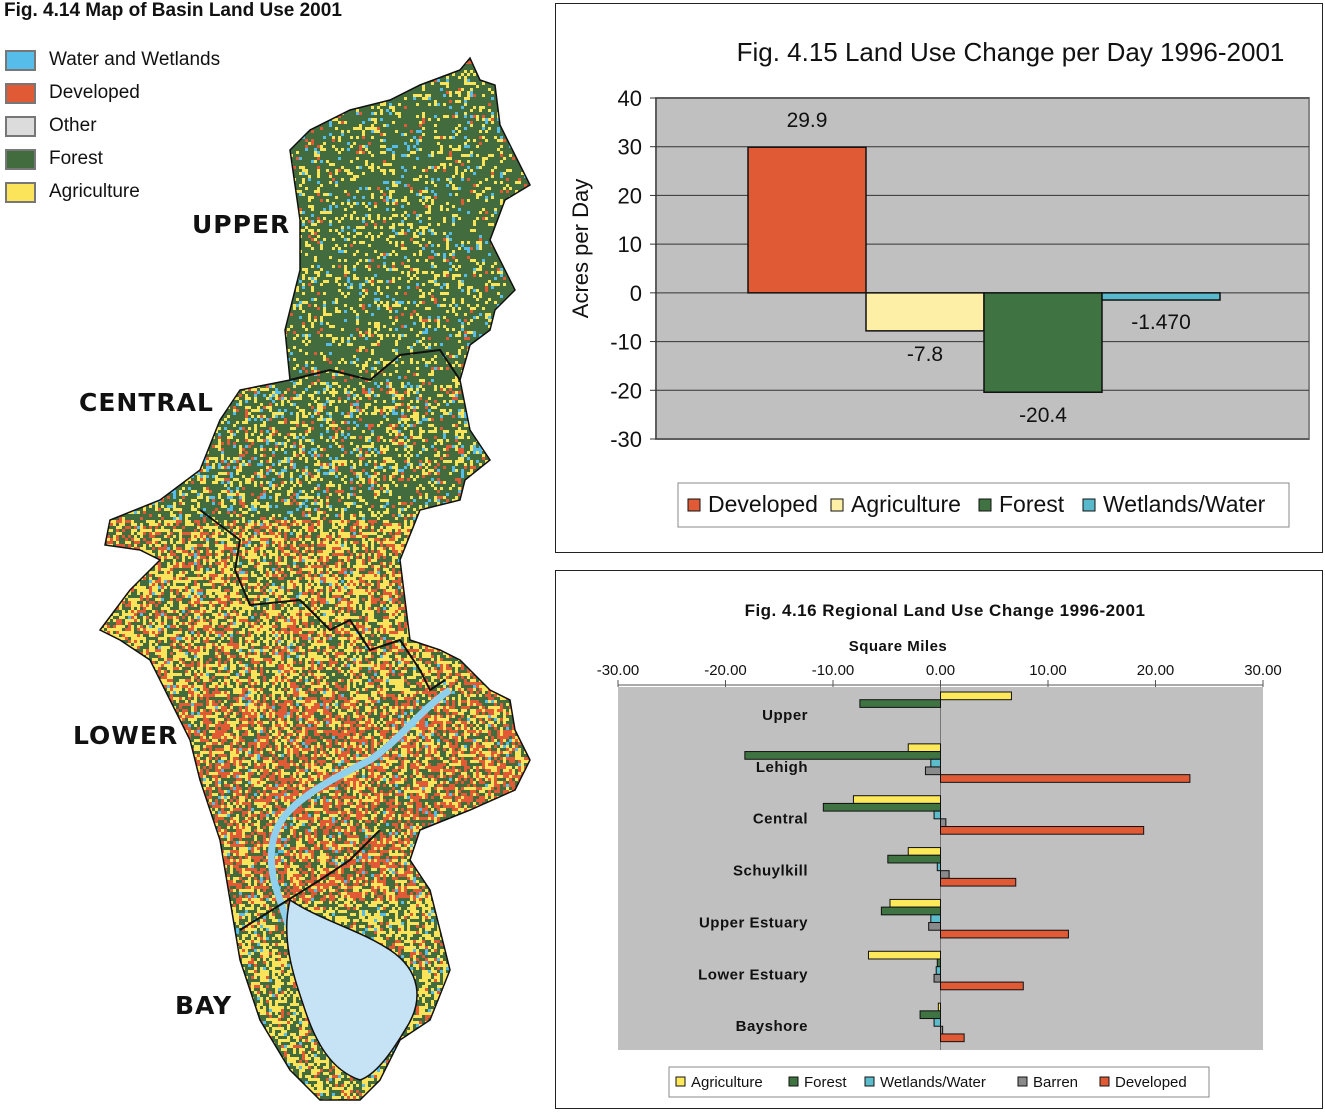 The width and height of the screenshot is (1325, 1112). Describe the element at coordinates (930, 1015) in the screenshot. I see `bar-bayshore-forest` at that location.